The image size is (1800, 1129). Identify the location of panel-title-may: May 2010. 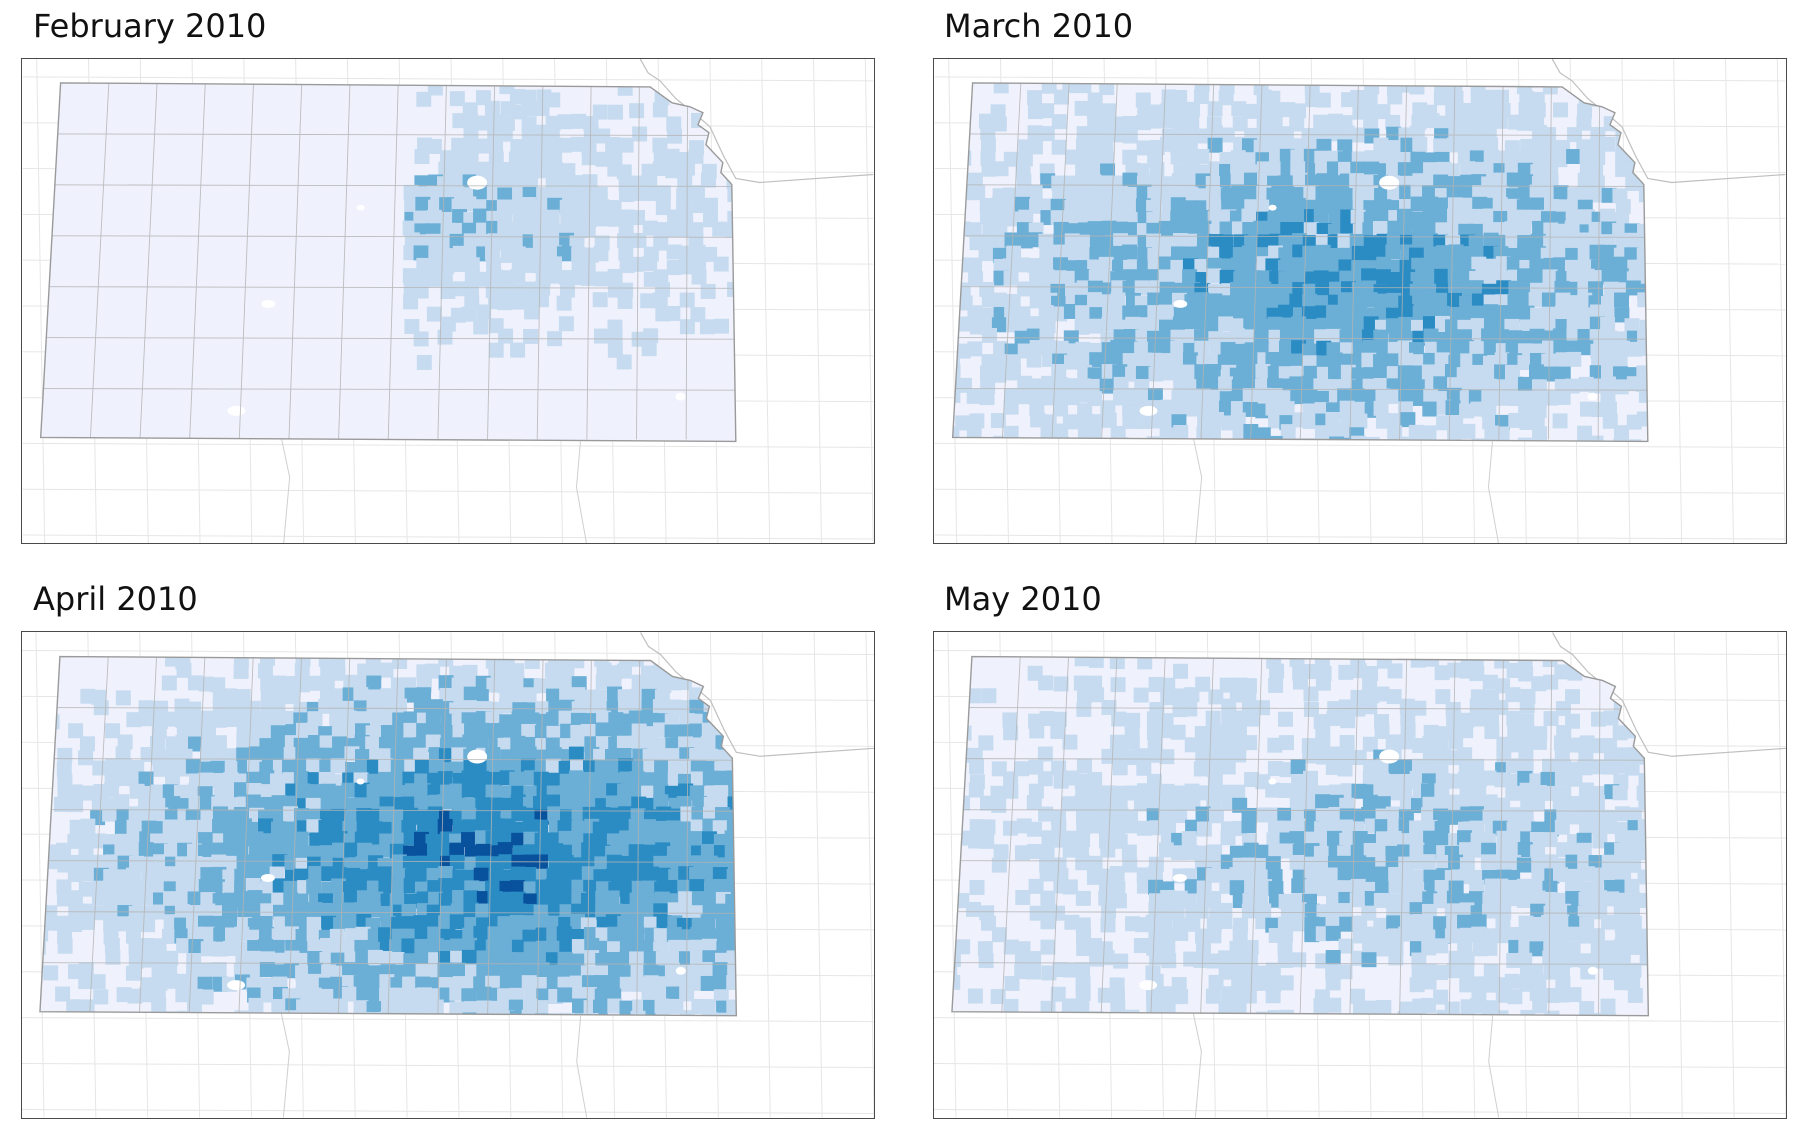
(1023, 599).